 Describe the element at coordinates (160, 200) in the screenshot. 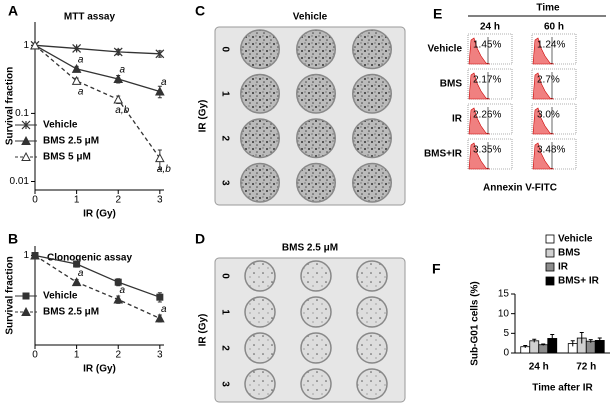

I see `x-tick-label: 3` at that location.